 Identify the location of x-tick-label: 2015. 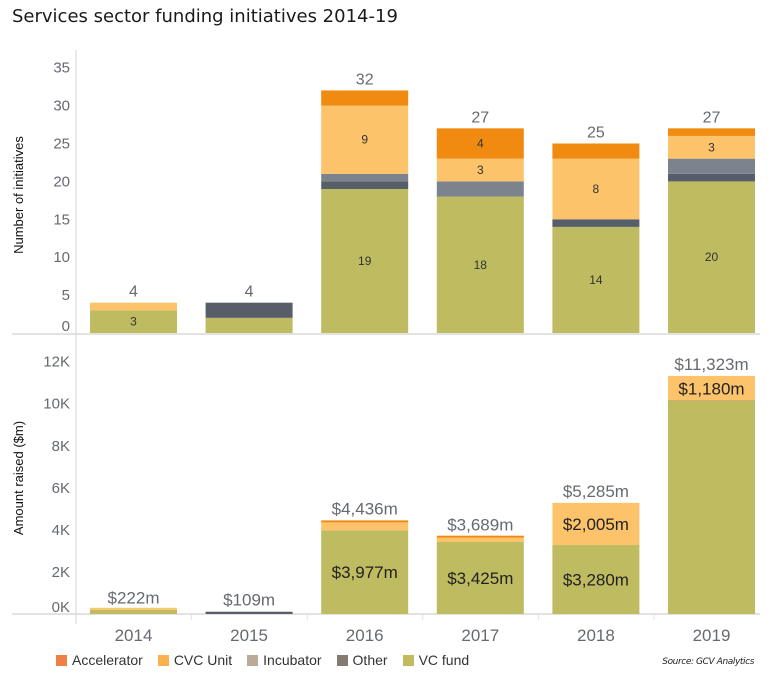
(249, 635).